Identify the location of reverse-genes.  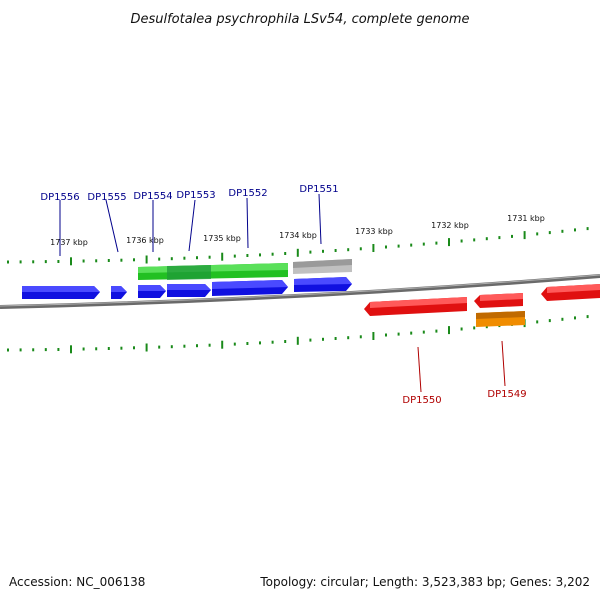
(482, 305).